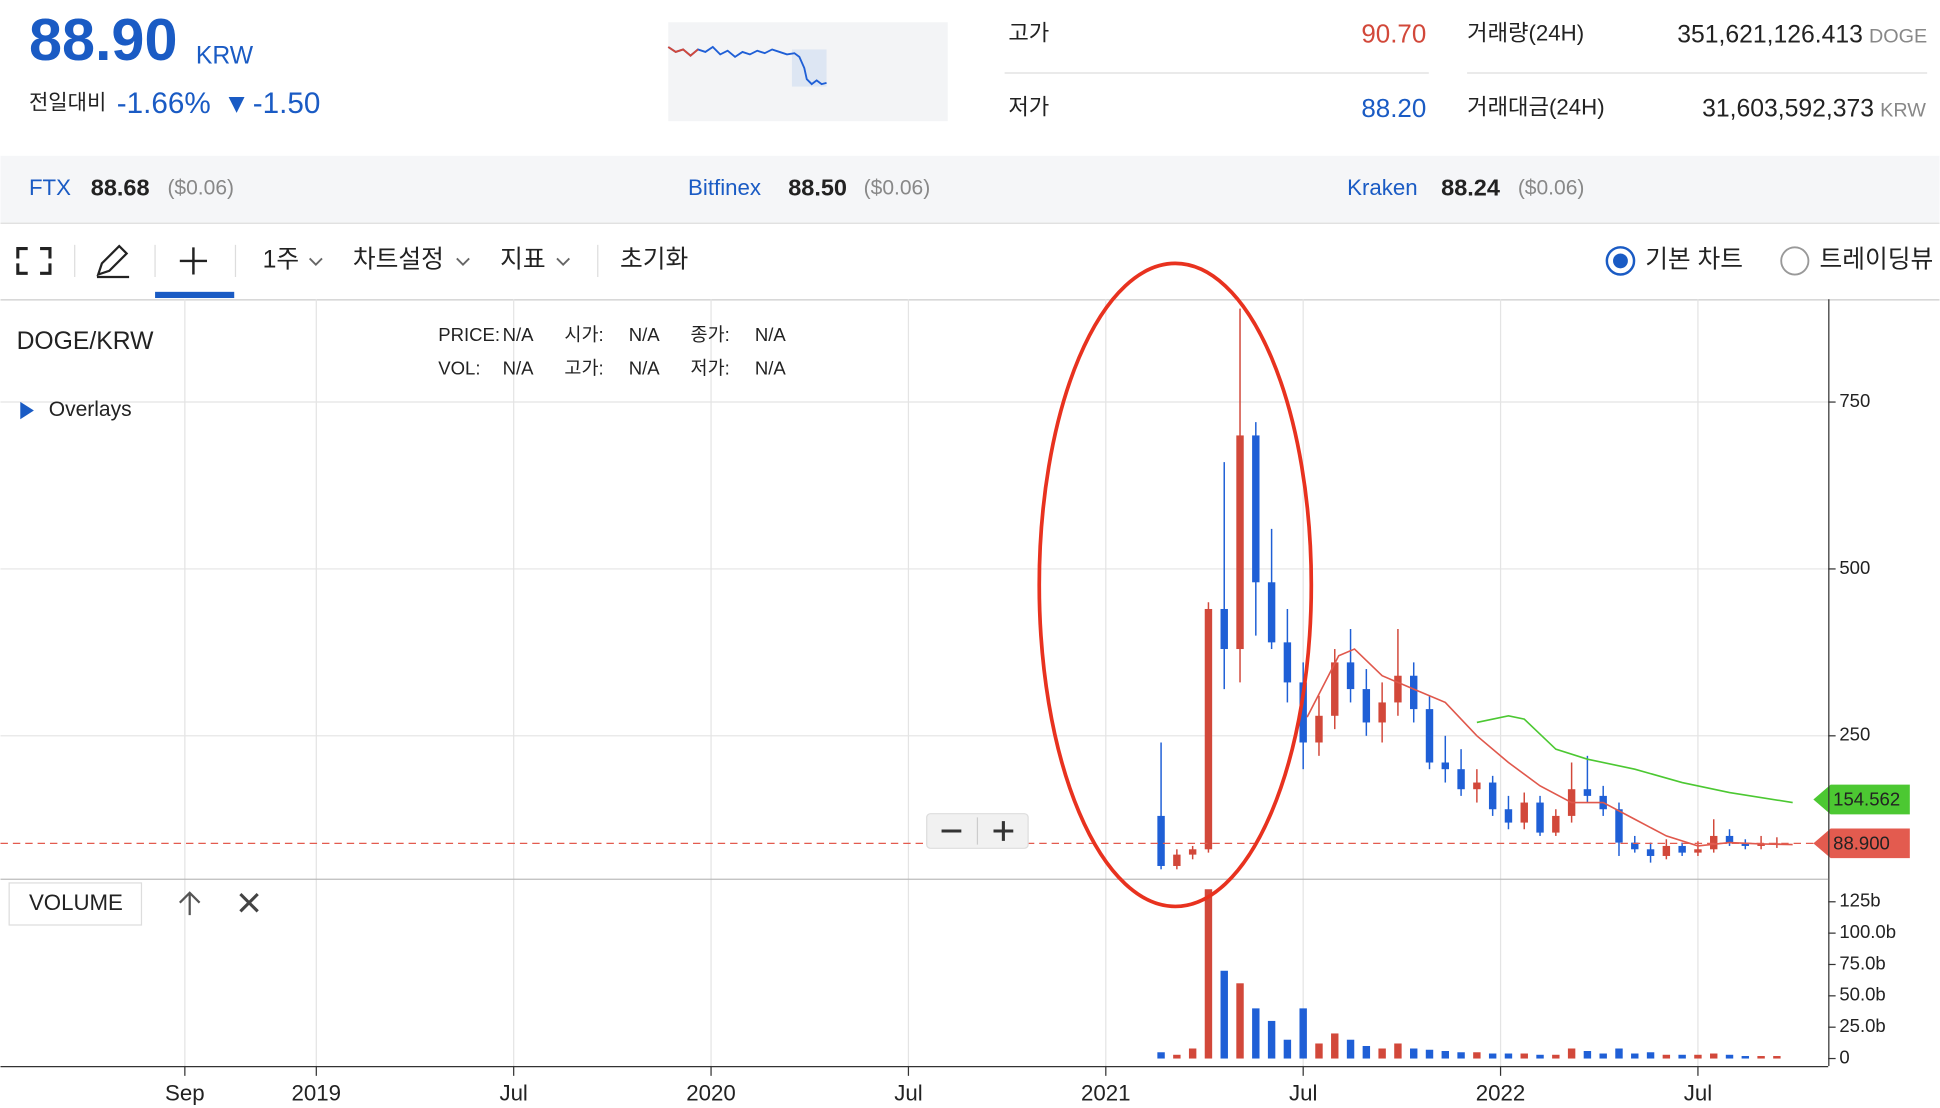 This screenshot has width=1940, height=1108. I want to click on settings-dropdown: 차트설정, so click(398, 259).